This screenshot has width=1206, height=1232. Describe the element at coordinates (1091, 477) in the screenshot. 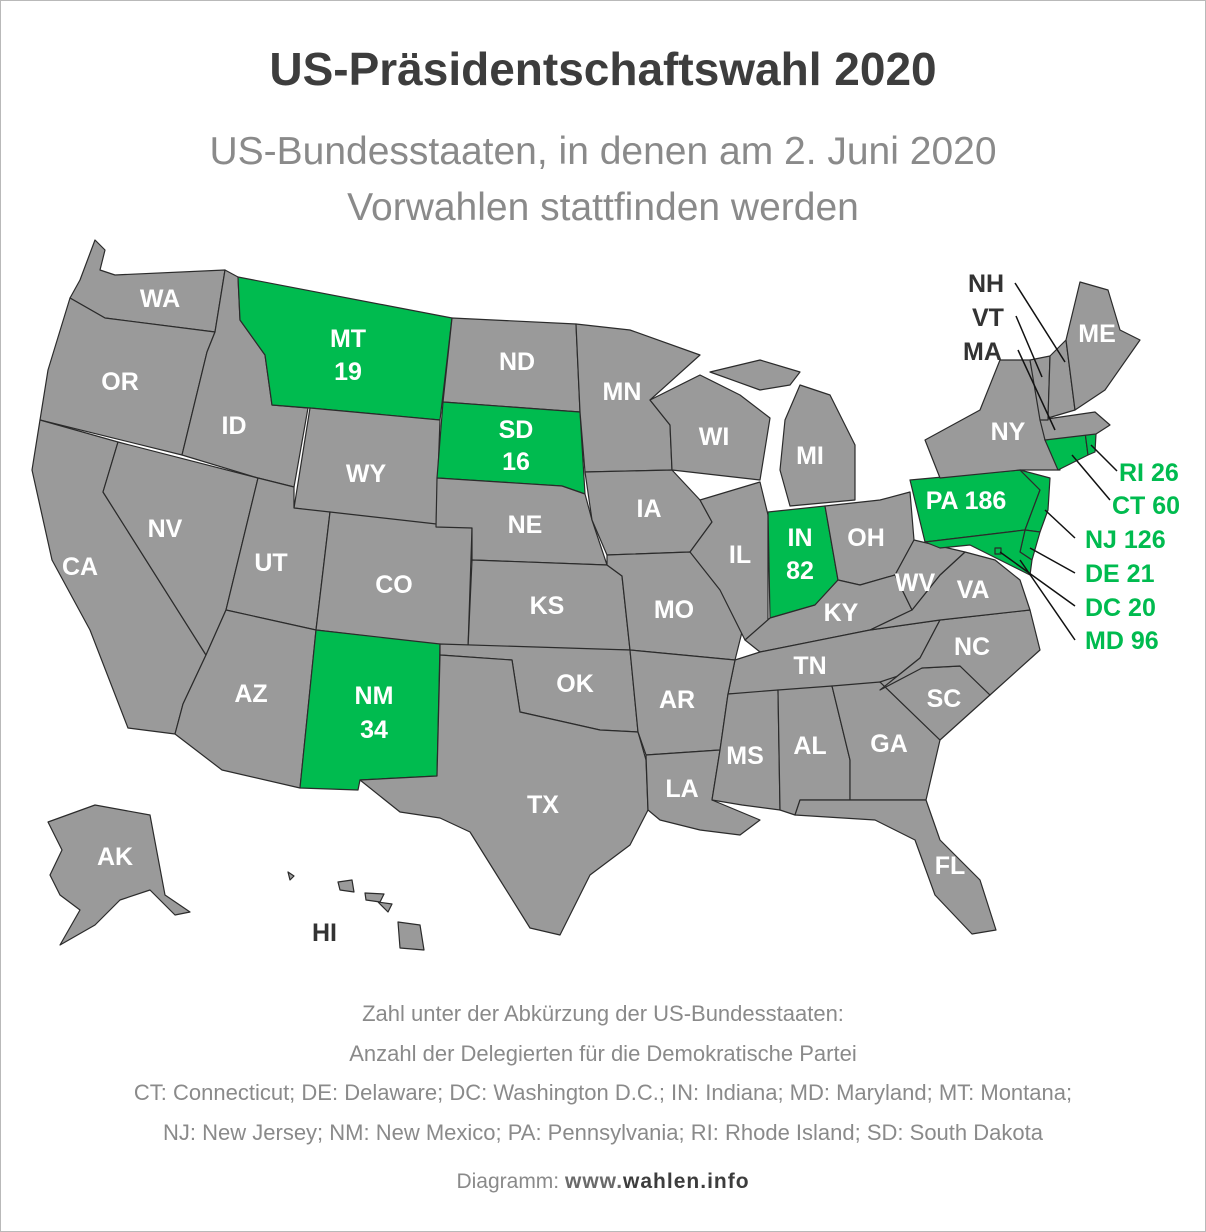

I see `leader-ct` at that location.